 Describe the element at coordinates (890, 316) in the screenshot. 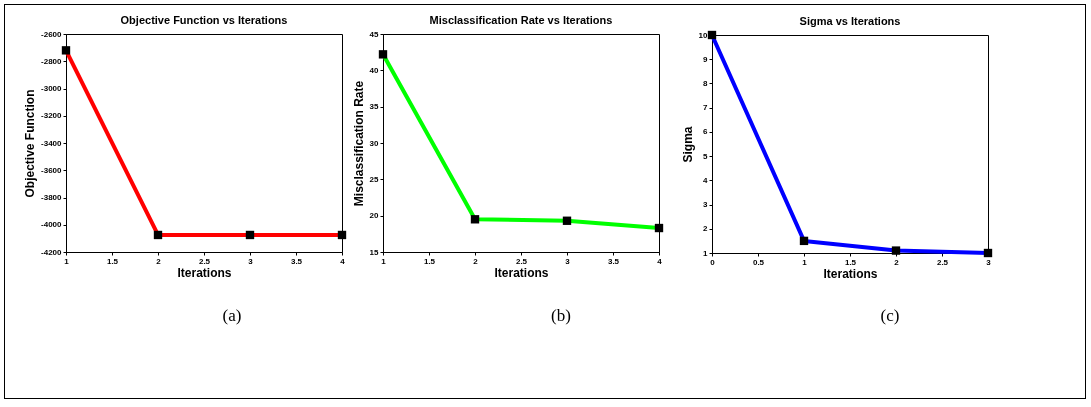

I see `text: (c)` at that location.